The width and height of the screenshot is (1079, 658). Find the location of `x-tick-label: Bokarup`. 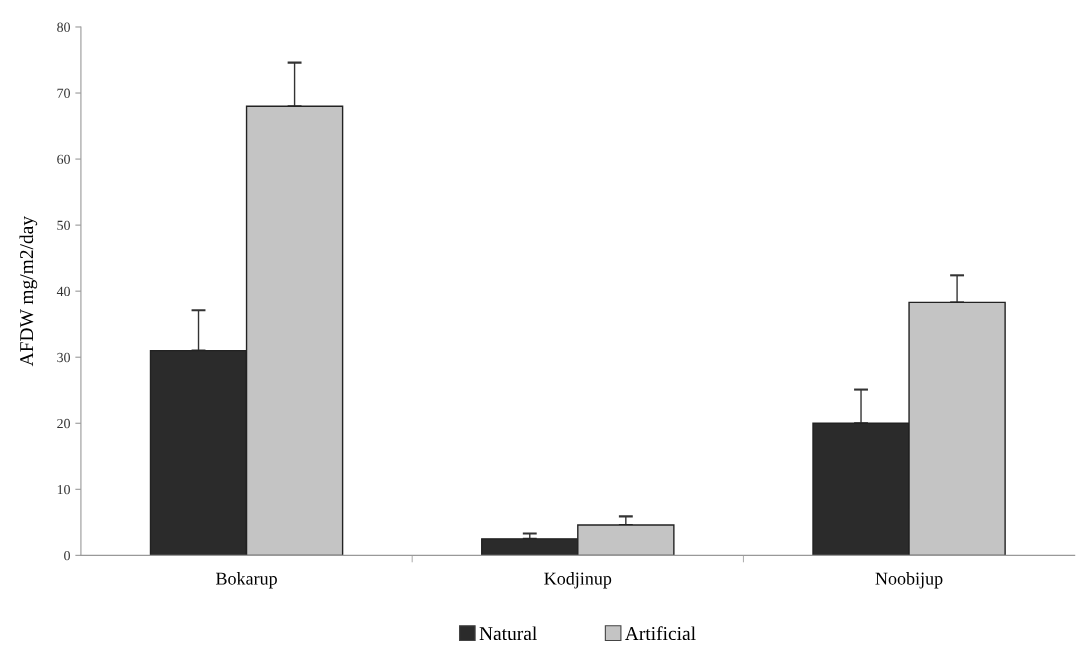

x-tick-label: Bokarup is located at coordinates (246, 580).